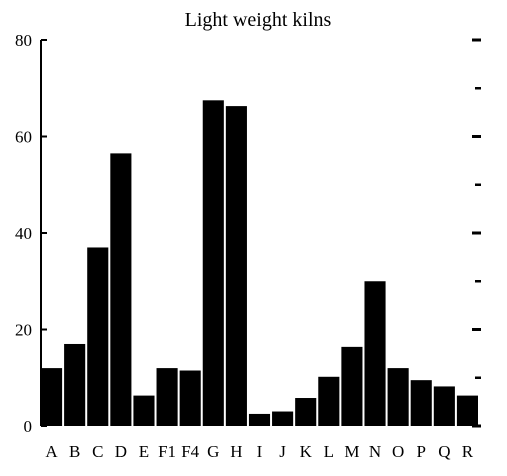 This screenshot has height=476, width=507. I want to click on bar-i, so click(259, 419).